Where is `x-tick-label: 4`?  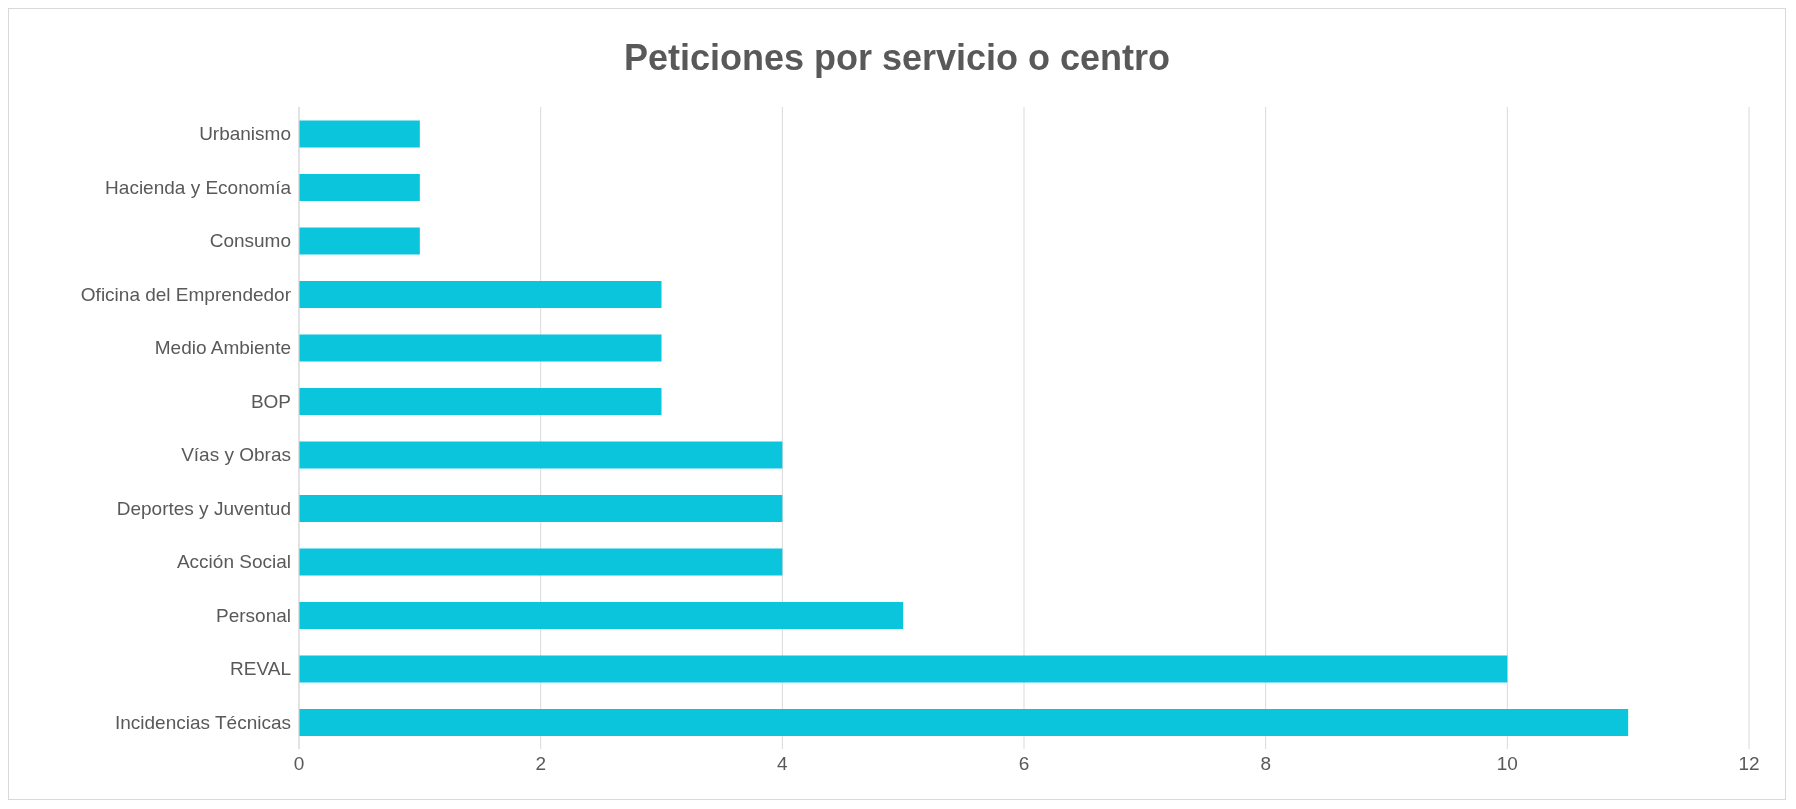
x-tick-label: 4 is located at coordinates (783, 764).